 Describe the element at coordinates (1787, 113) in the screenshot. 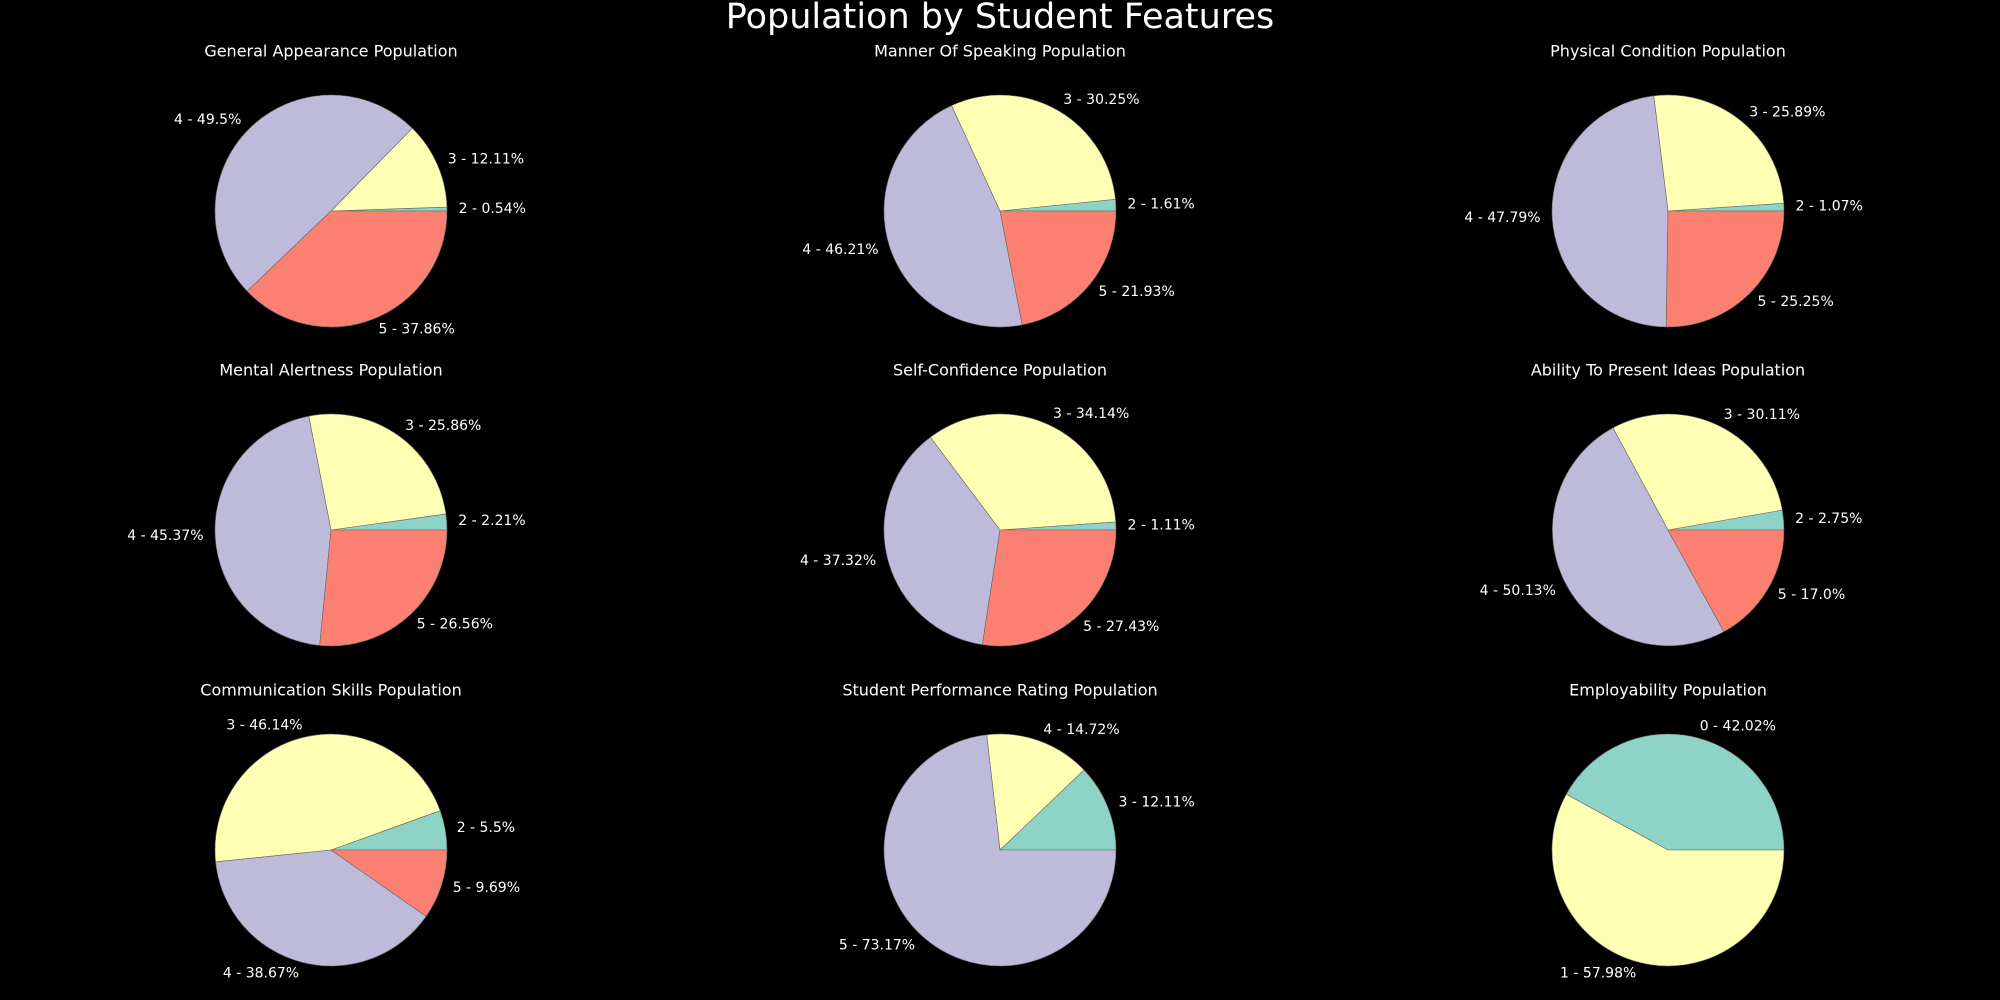

I see `pie-slice-label: 3 - 25.89%` at that location.